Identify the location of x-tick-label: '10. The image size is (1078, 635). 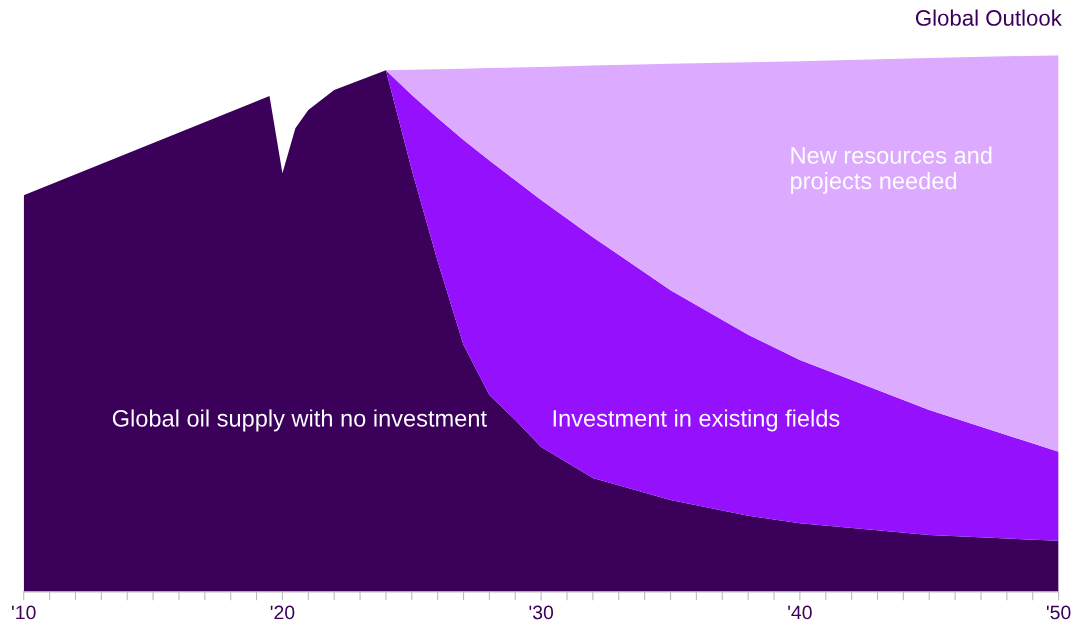
(24, 612).